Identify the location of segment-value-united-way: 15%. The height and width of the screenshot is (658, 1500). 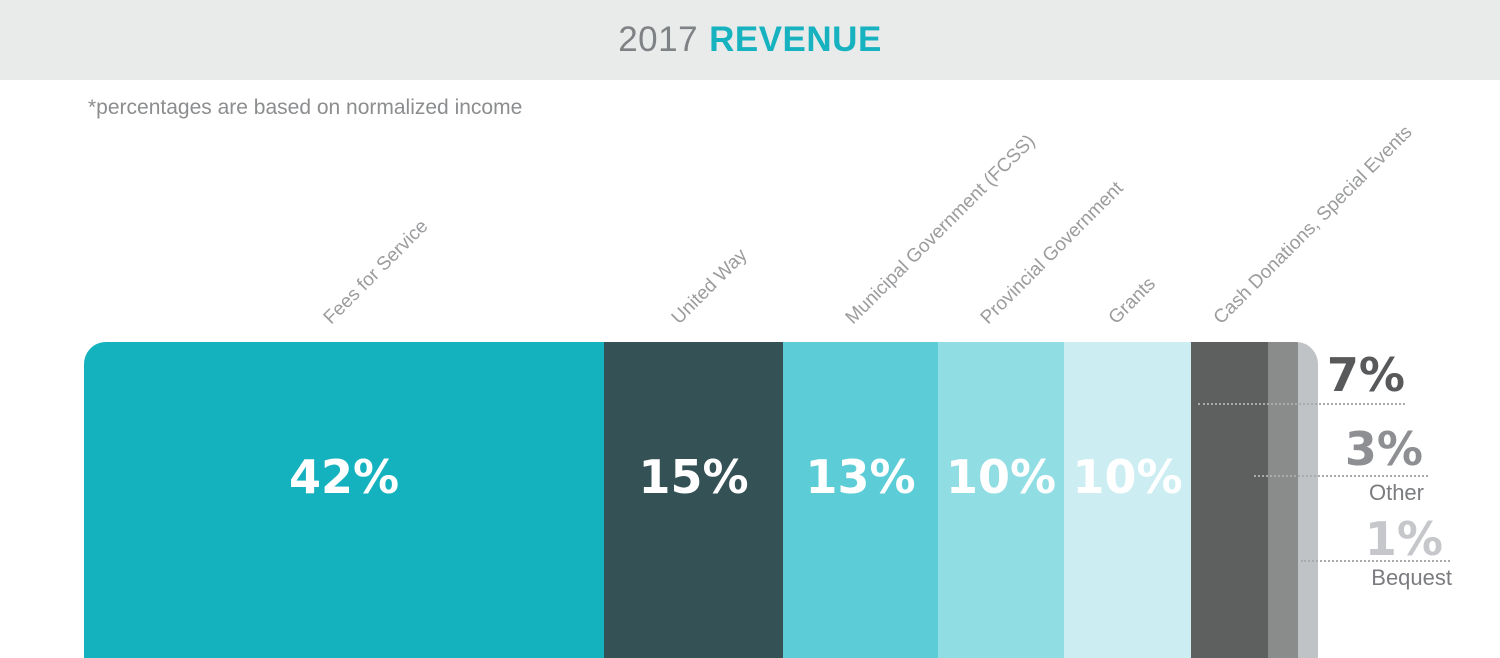
(693, 477).